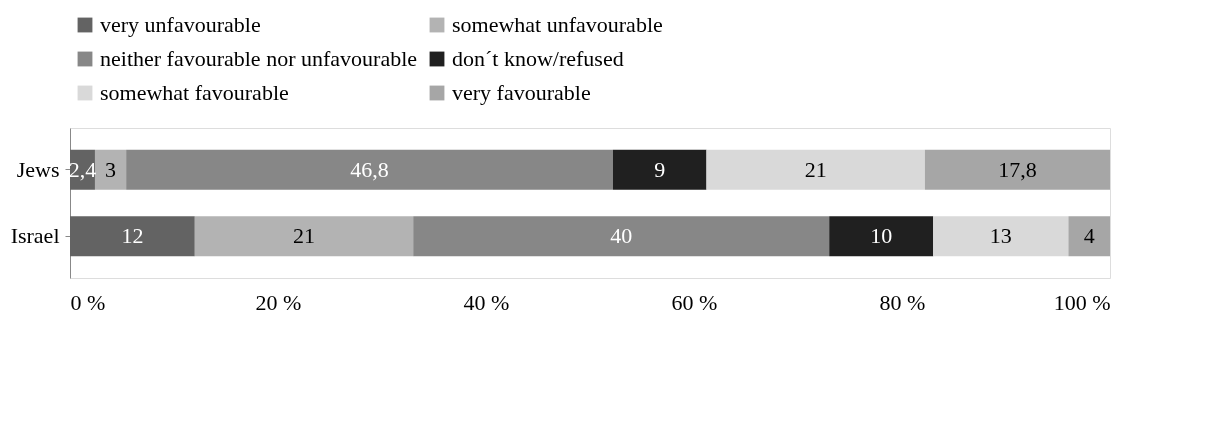  What do you see at coordinates (35, 236) in the screenshot?
I see `y-tick-label: Israel` at bounding box center [35, 236].